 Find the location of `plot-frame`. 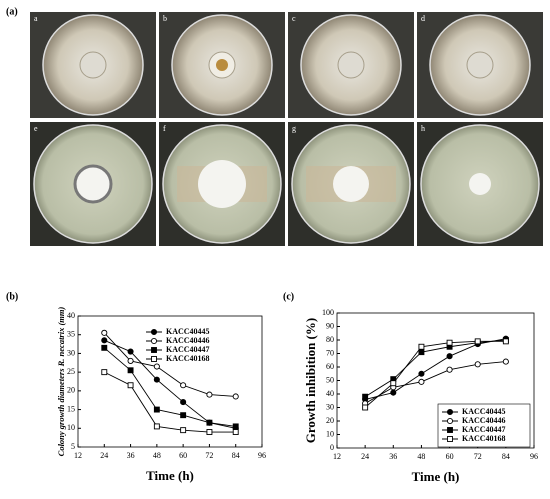

plot-frame is located at coordinates (170, 381).